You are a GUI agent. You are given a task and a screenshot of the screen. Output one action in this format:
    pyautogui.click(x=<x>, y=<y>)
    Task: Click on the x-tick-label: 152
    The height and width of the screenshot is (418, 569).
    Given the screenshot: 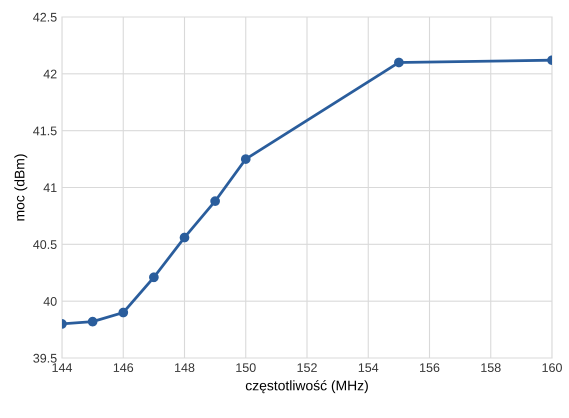 What is the action you would take?
    pyautogui.click(x=307, y=367)
    